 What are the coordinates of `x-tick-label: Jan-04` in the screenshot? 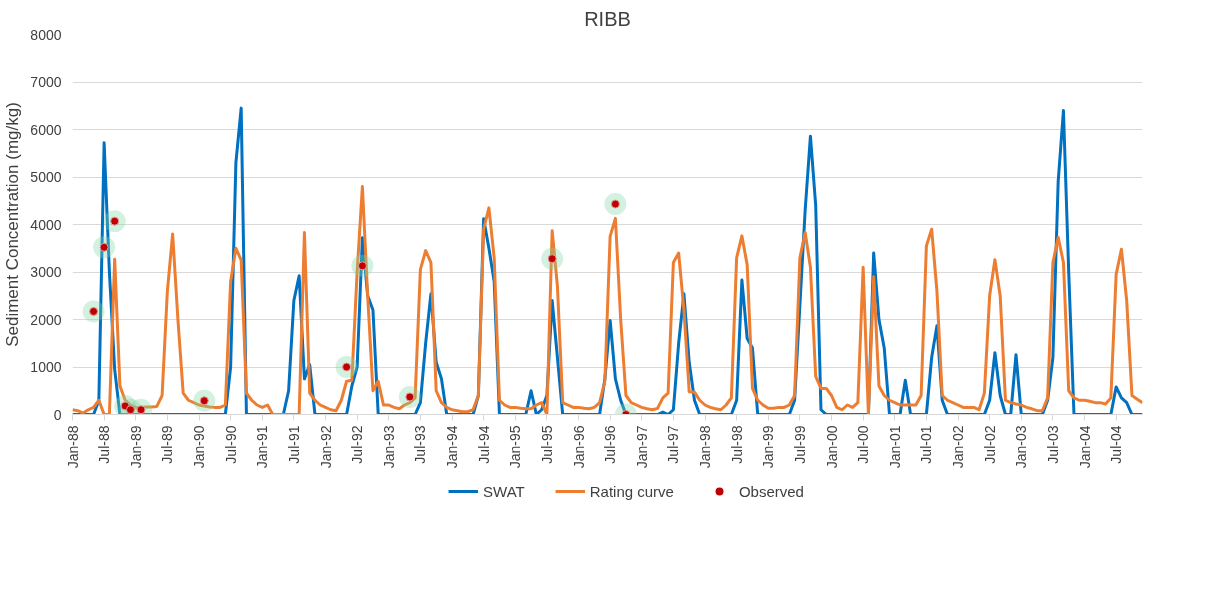 It's located at (1084, 447).